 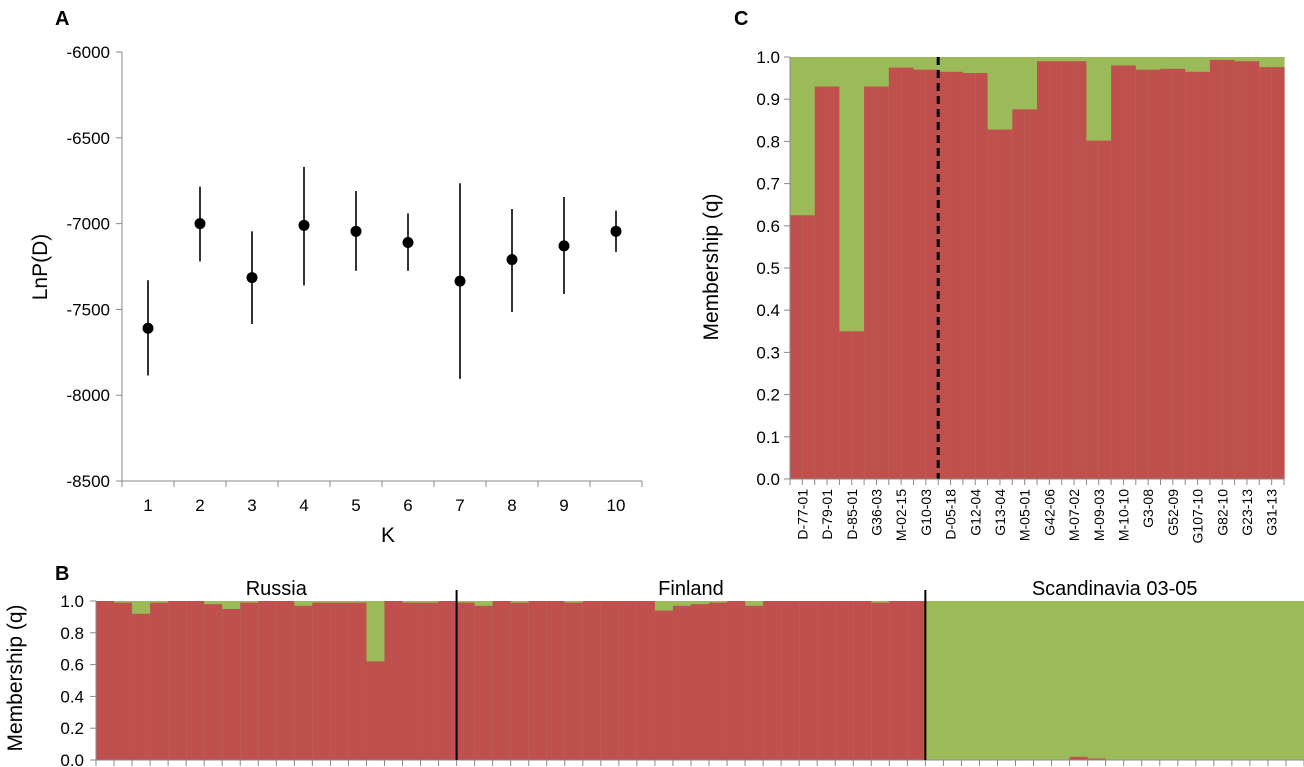 I want to click on panel-a-y-tick-label: -7500, so click(x=88, y=309).